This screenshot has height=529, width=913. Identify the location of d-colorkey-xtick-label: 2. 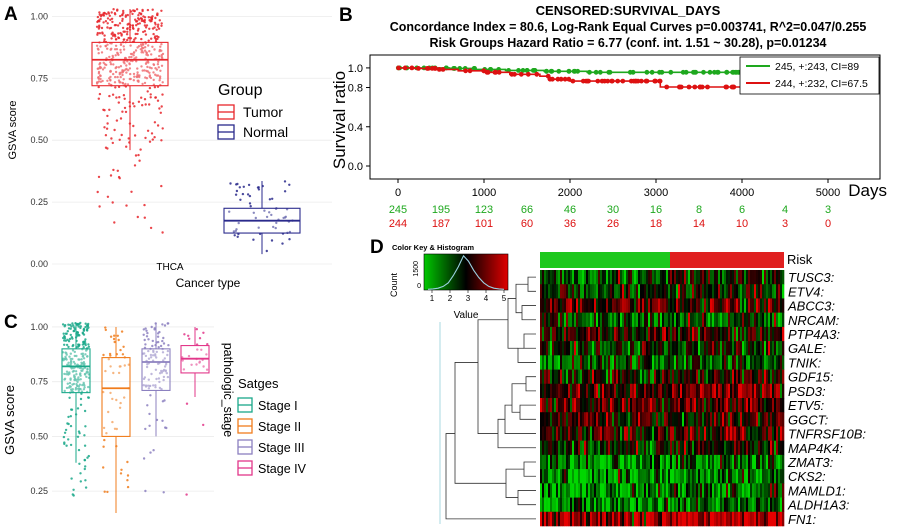
(450, 298).